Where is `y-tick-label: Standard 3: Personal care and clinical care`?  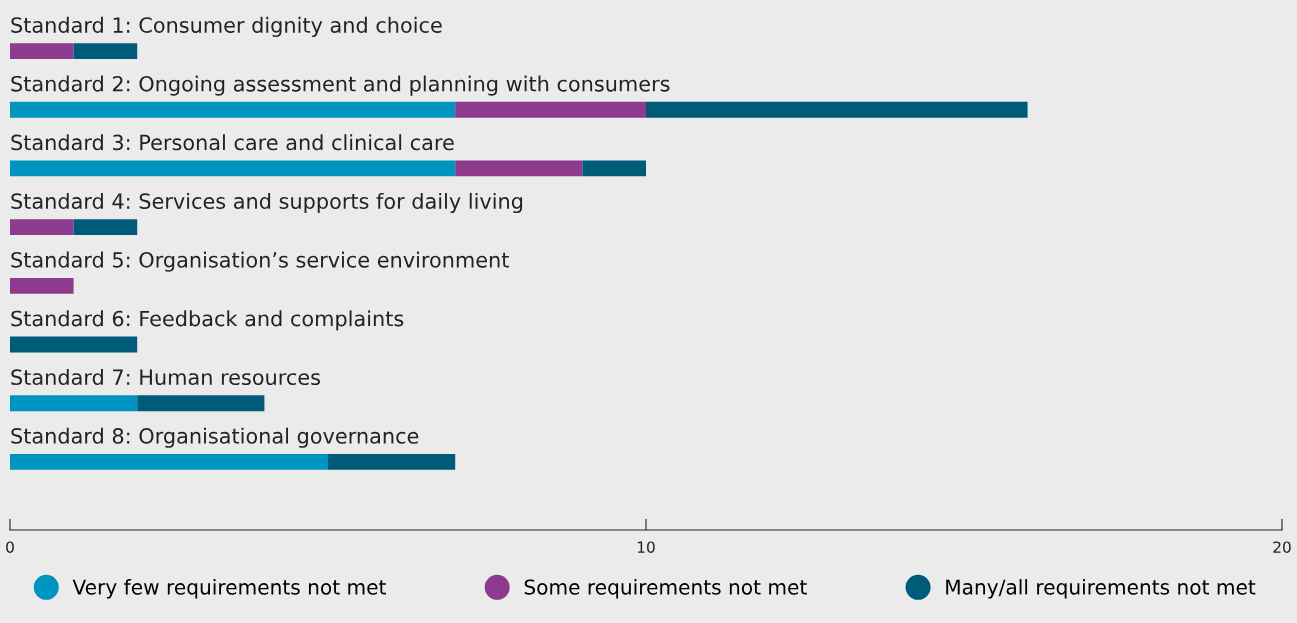 y-tick-label: Standard 3: Personal care and clinical care is located at coordinates (232, 142).